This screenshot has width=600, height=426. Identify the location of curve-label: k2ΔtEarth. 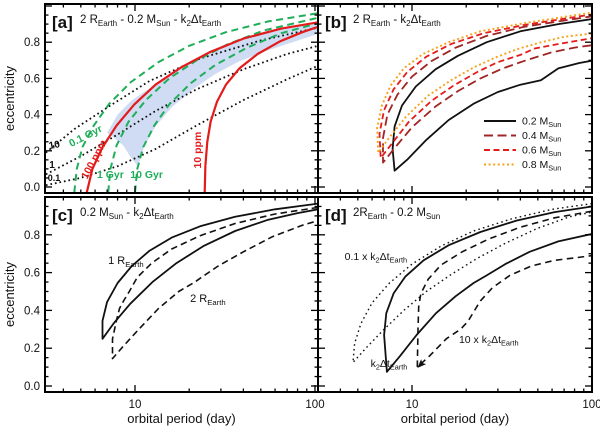
(389, 365).